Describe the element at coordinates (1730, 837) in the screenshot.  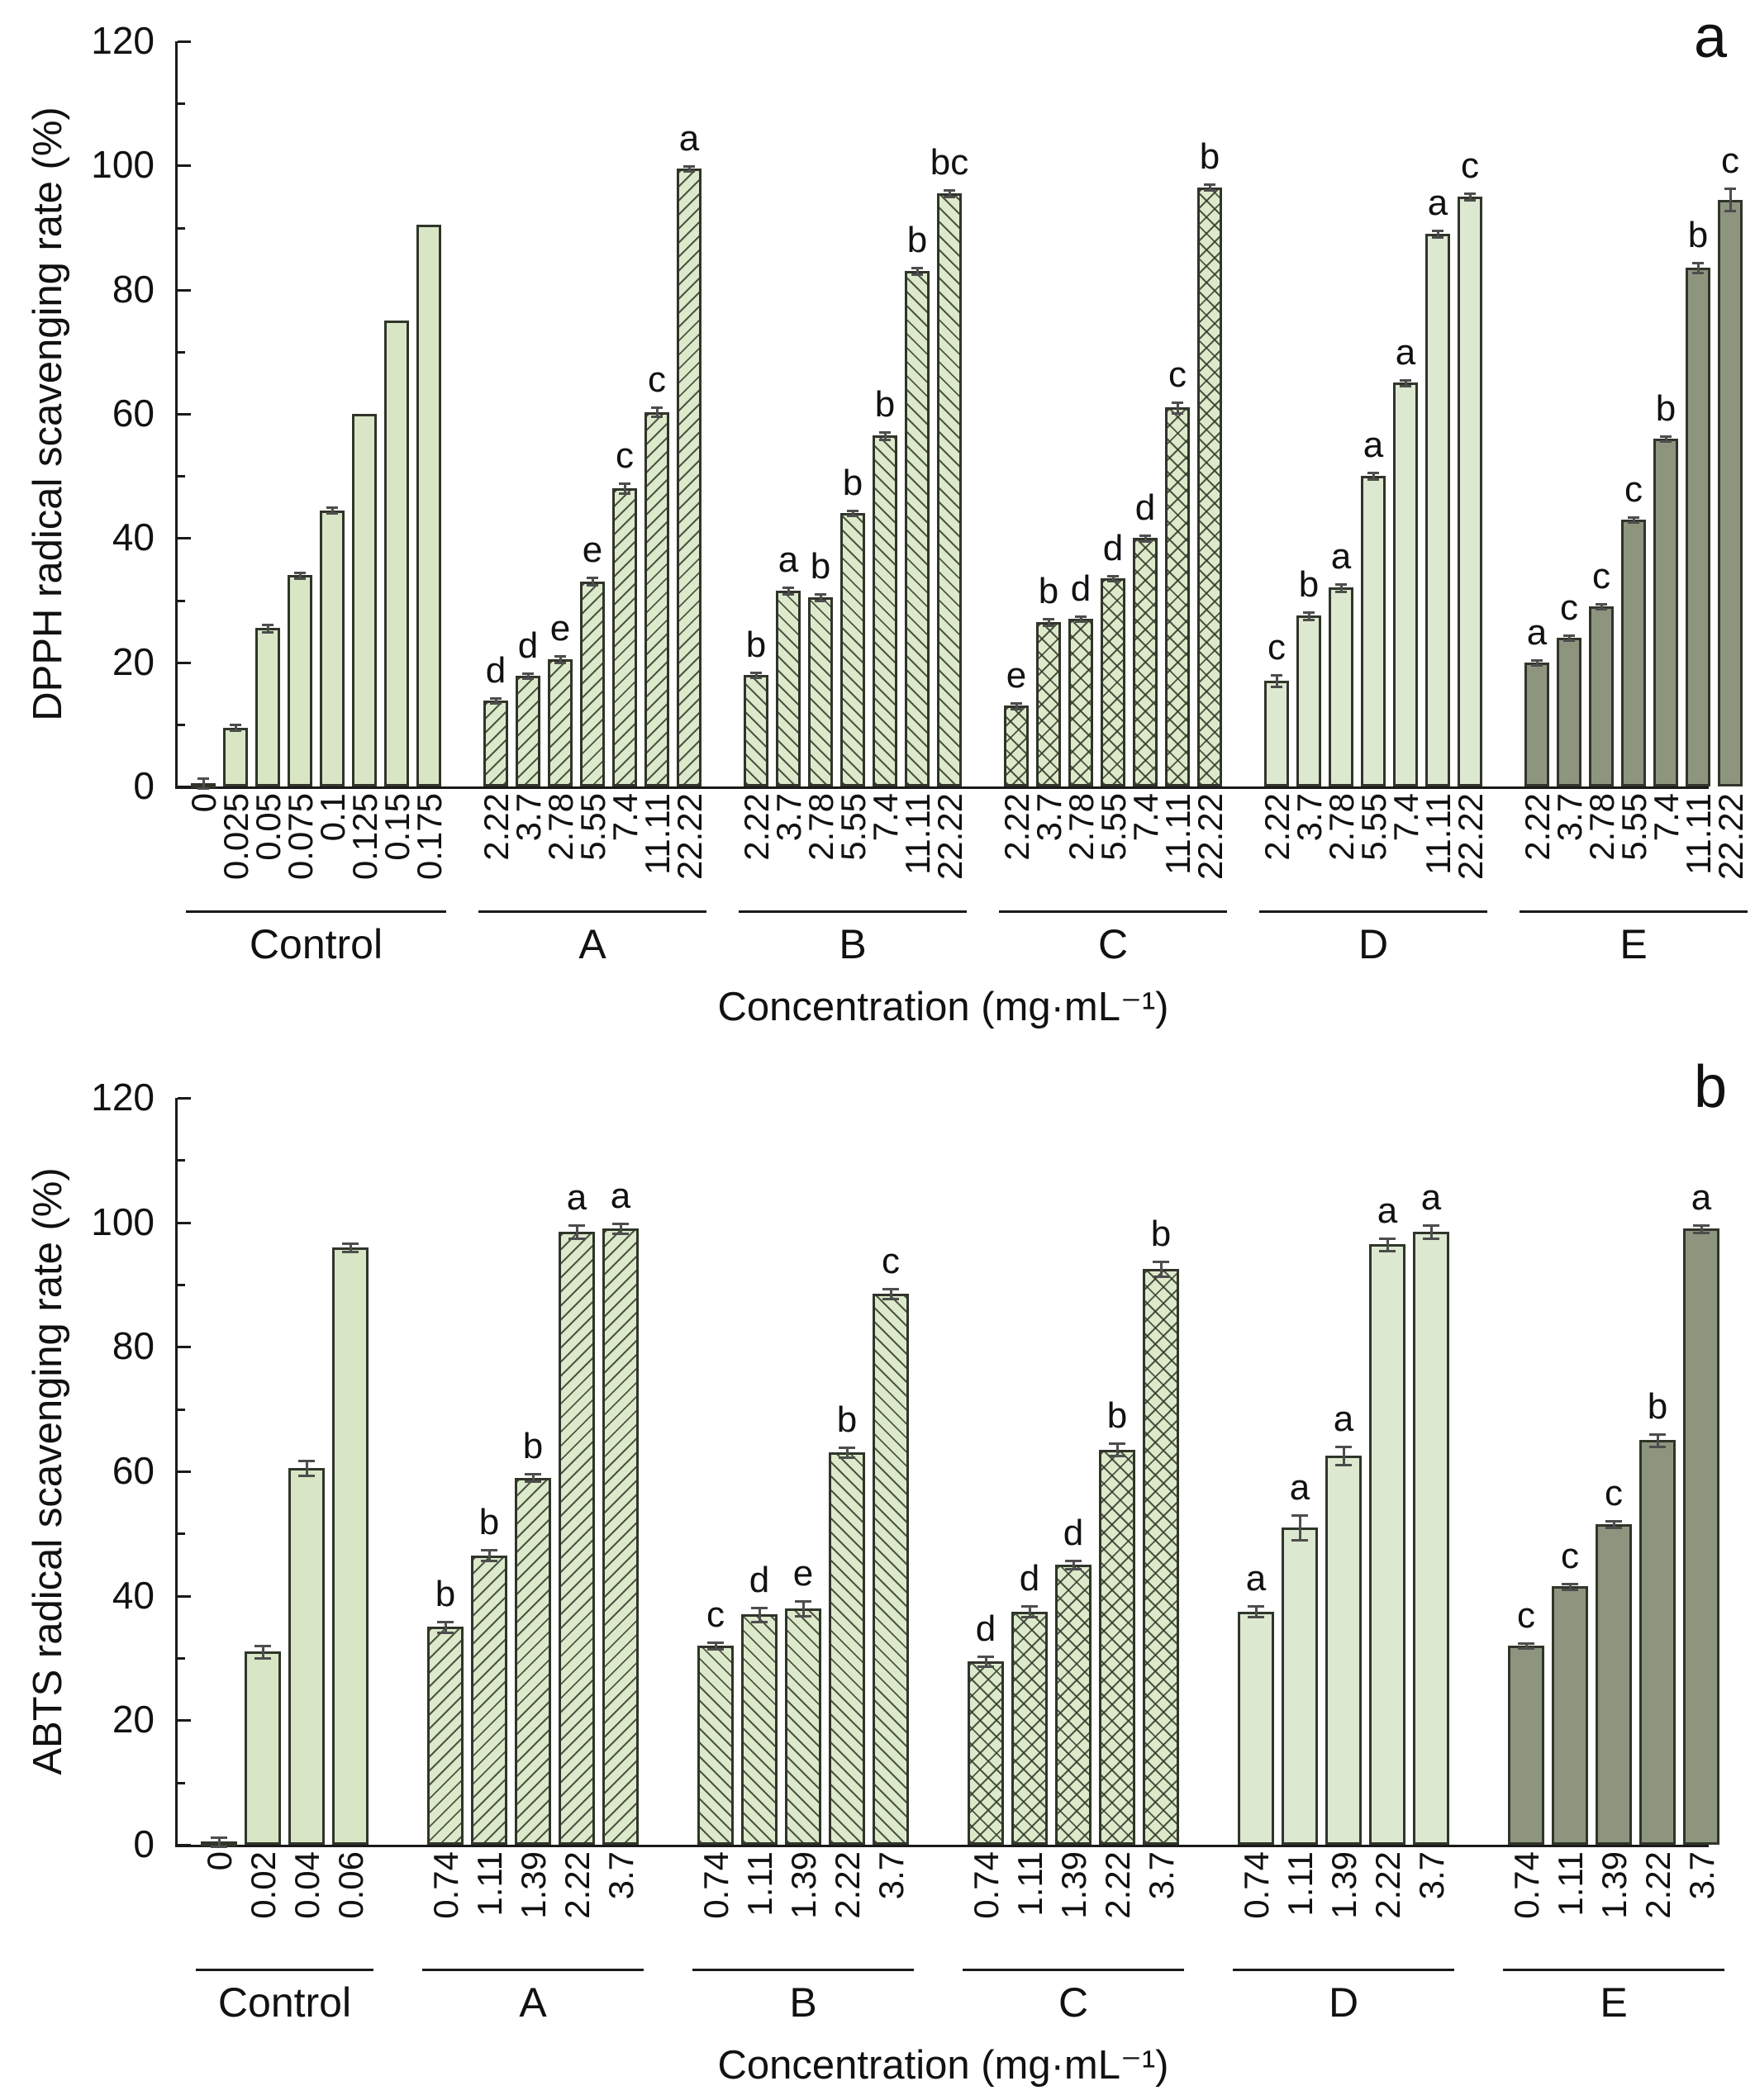
I see `x-tick-label: 22.22` at that location.